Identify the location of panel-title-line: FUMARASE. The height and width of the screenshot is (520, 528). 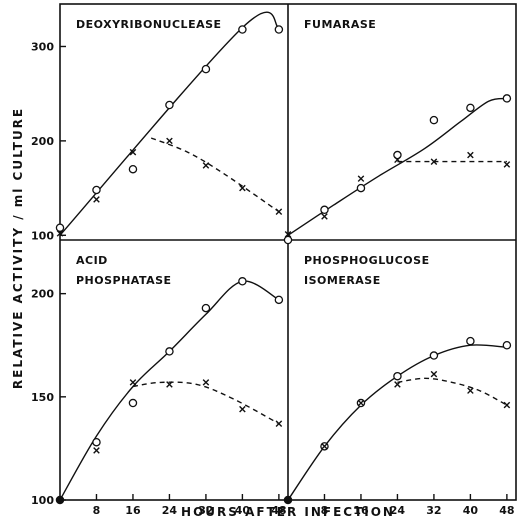
(340, 24).